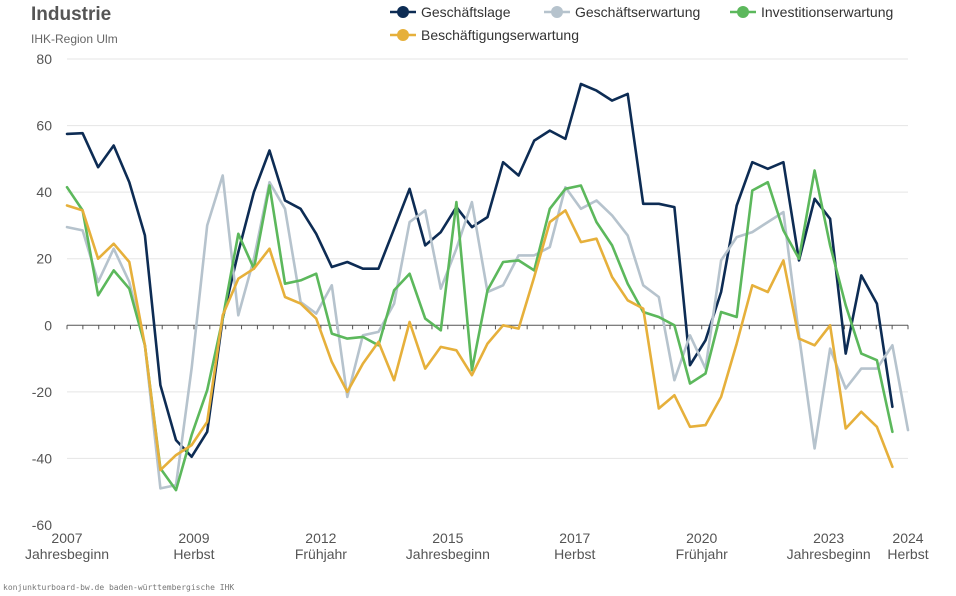 The height and width of the screenshot is (596, 956). What do you see at coordinates (44, 59) in the screenshot?
I see `y-tick-label: 80` at bounding box center [44, 59].